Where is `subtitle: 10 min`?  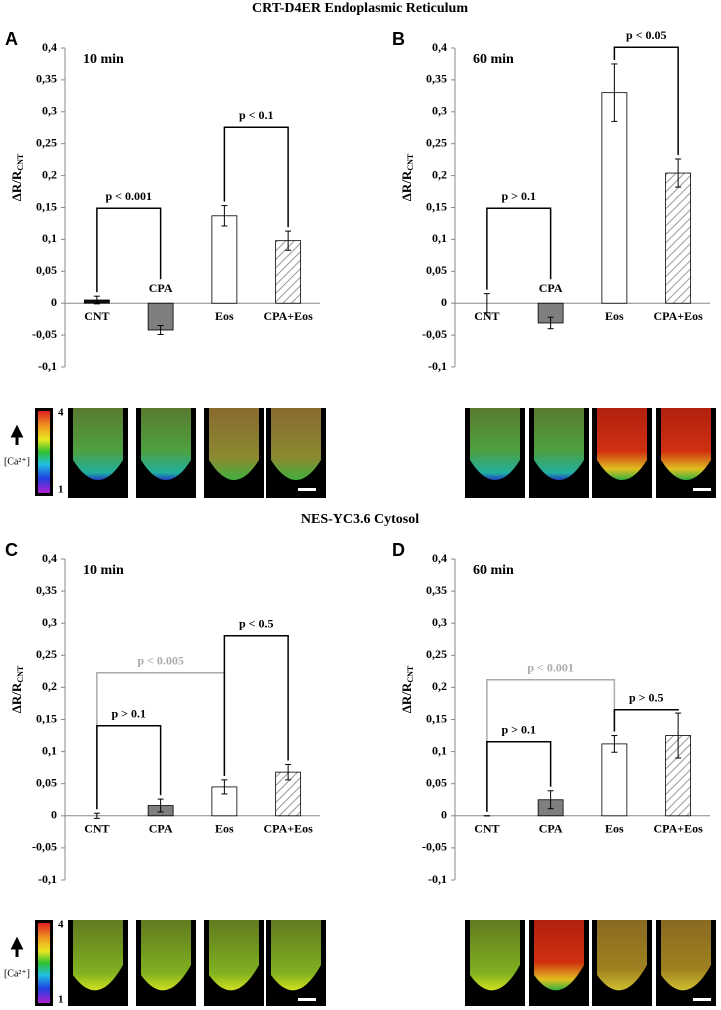 subtitle: 10 min is located at coordinates (103, 59).